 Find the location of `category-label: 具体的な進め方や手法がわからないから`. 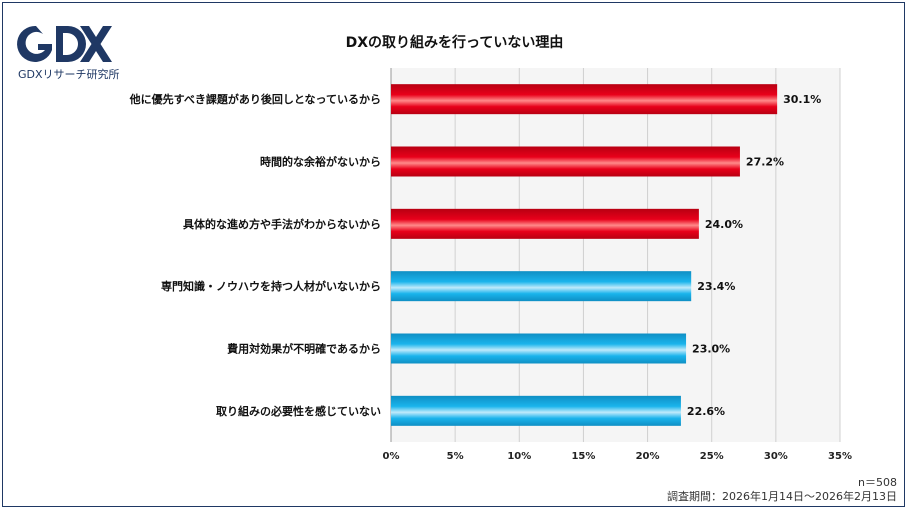

category-label: 具体的な進め方や手法がわからないから is located at coordinates (282, 224).